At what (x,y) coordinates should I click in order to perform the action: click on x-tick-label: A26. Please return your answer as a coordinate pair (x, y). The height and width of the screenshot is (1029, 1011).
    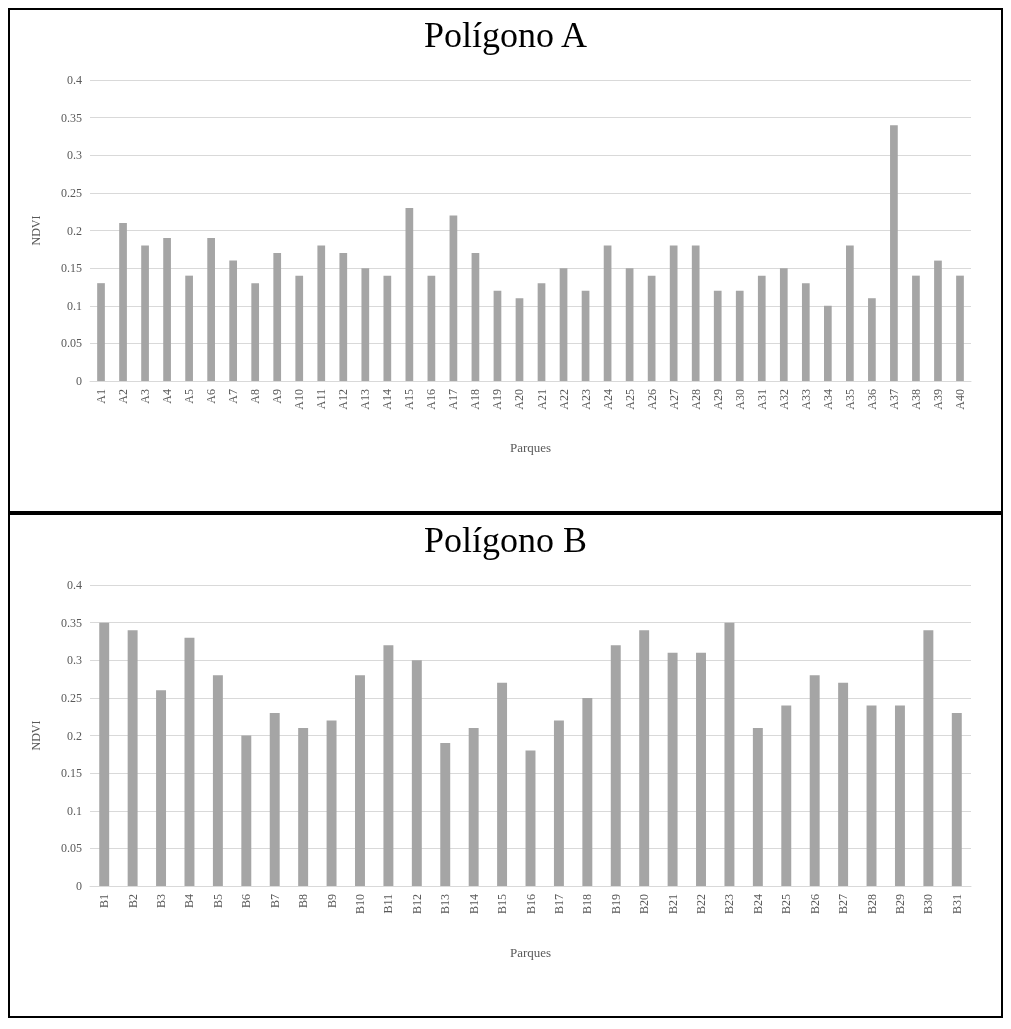
    Looking at the image, I should click on (651, 399).